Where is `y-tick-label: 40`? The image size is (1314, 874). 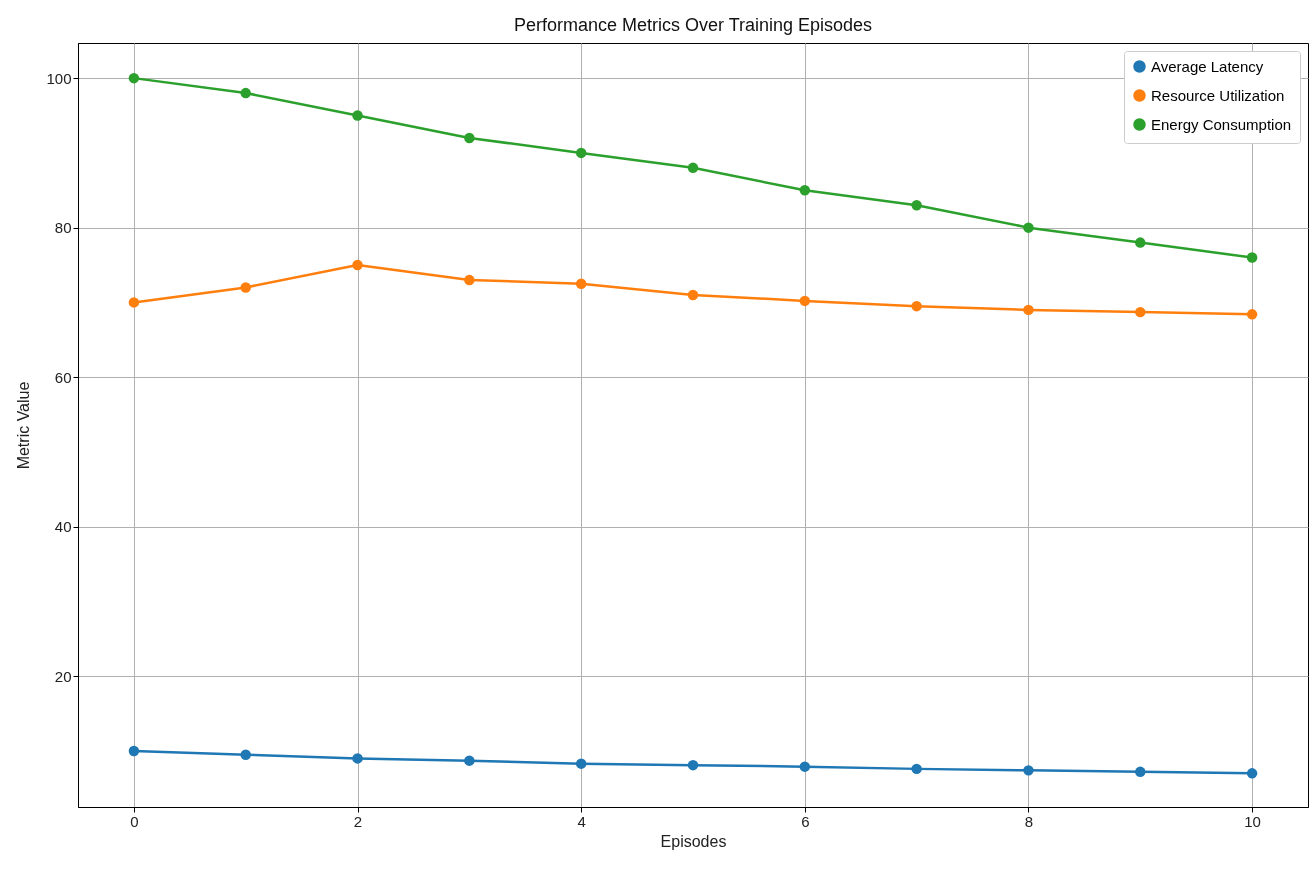
y-tick-label: 40 is located at coordinates (63, 527).